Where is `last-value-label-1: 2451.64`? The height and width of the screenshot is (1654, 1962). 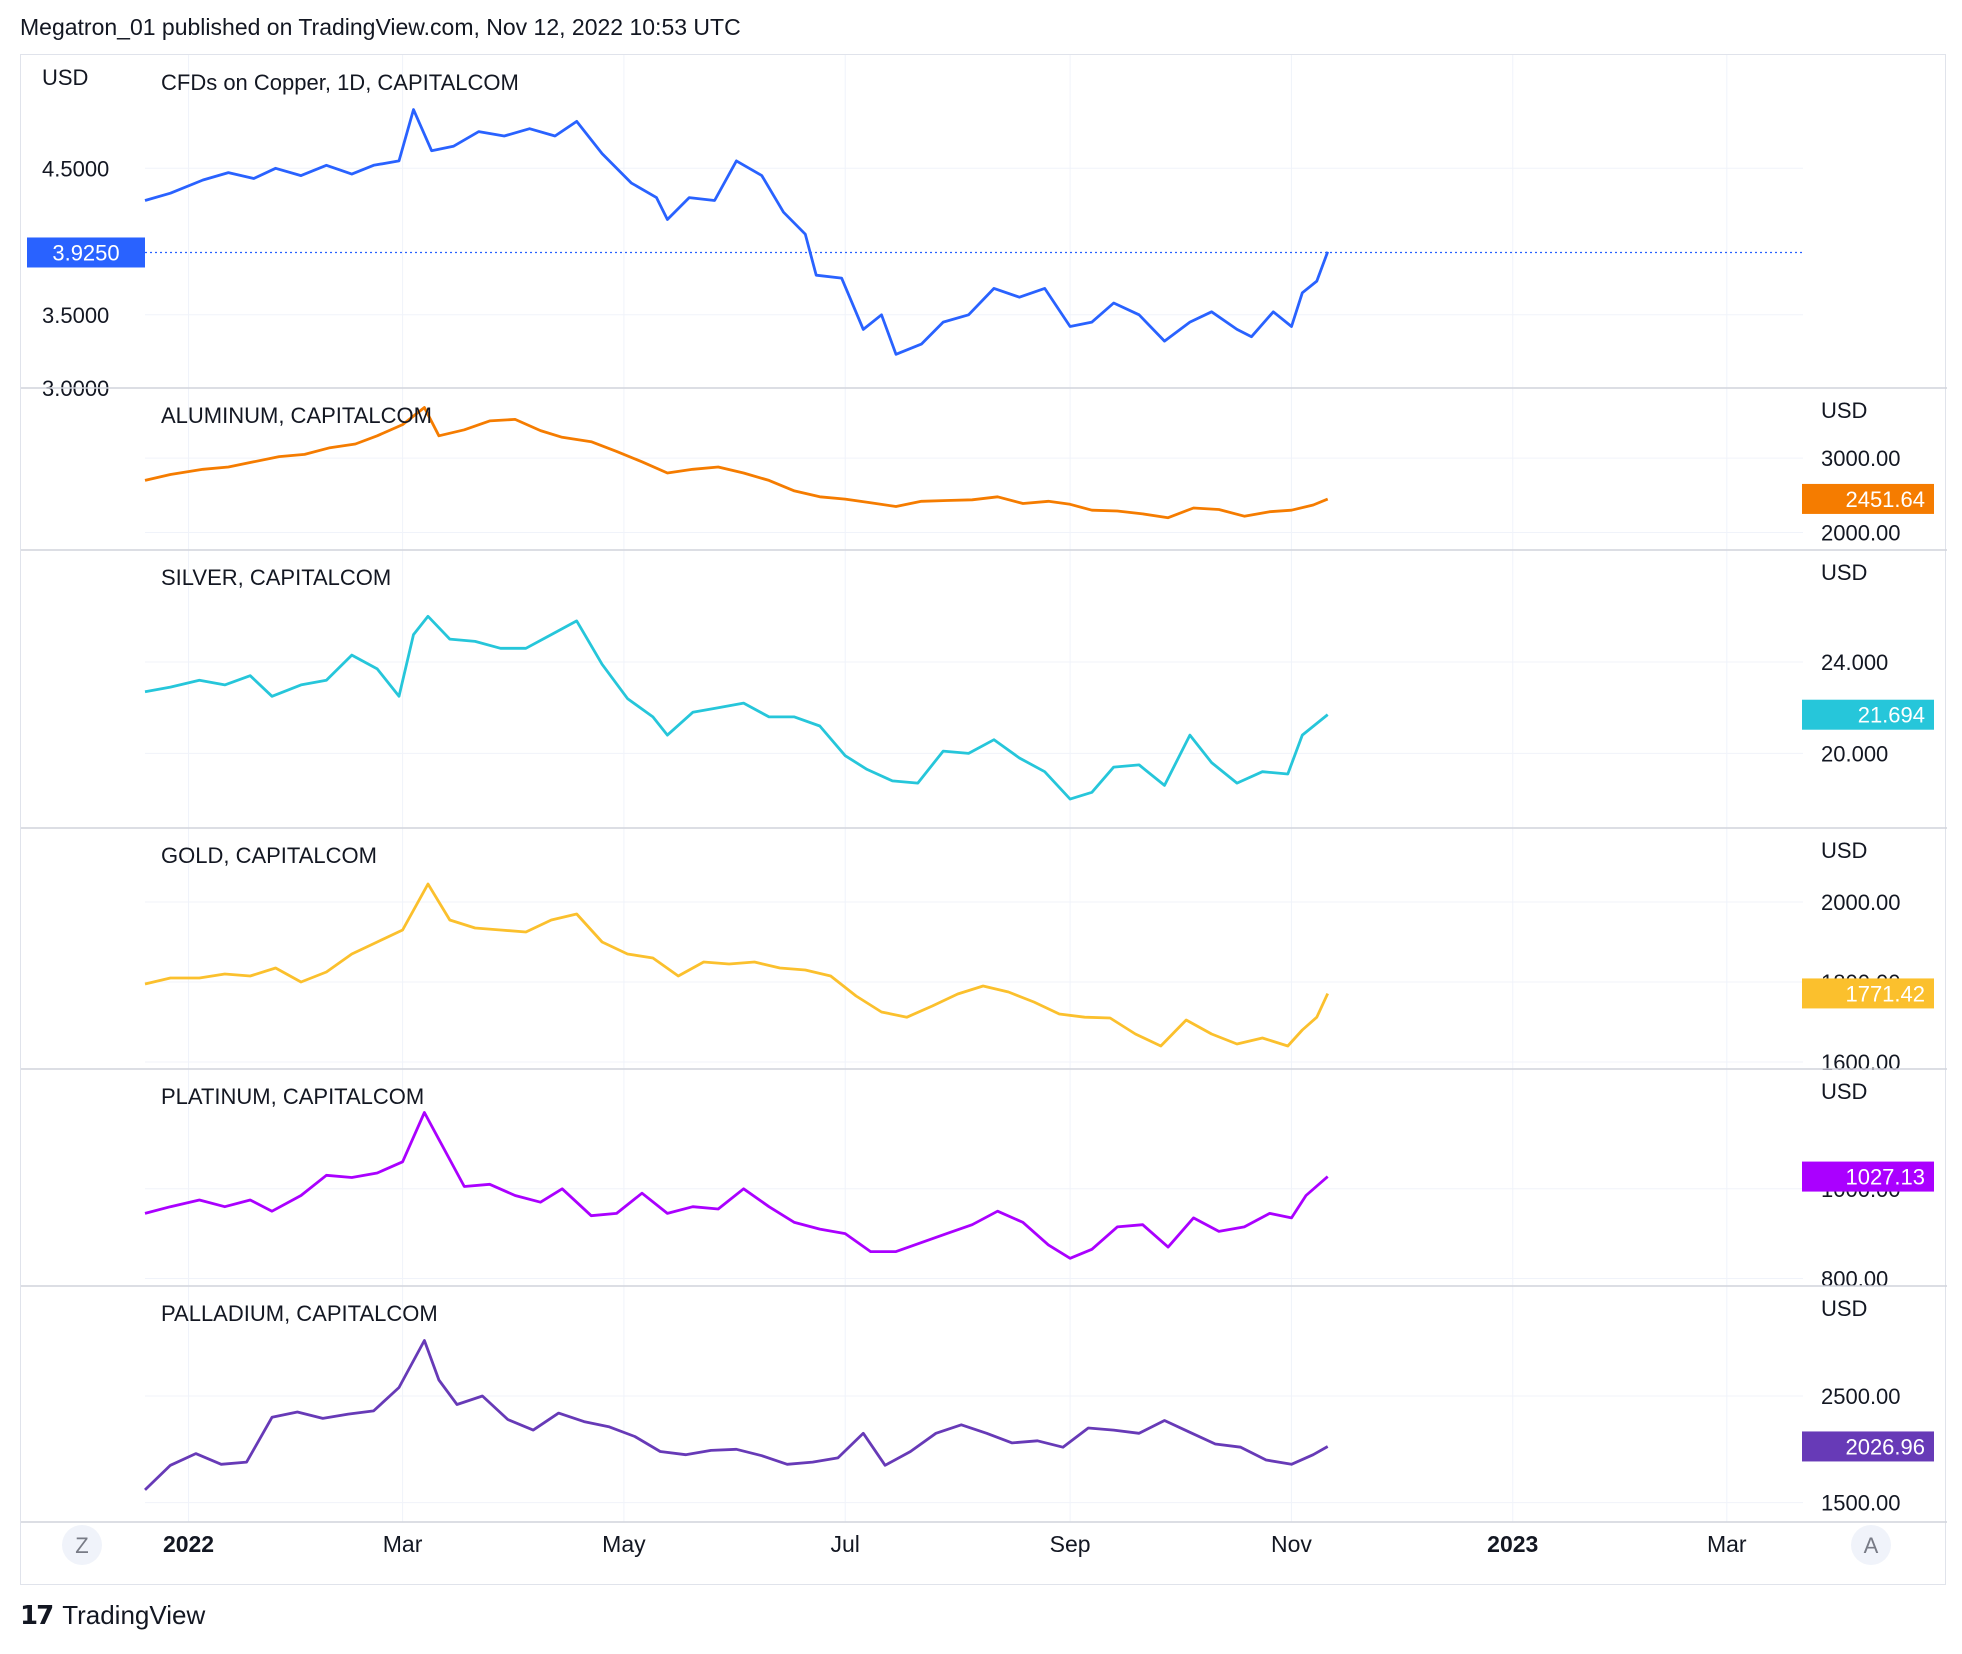
last-value-label-1: 2451.64 is located at coordinates (1885, 499).